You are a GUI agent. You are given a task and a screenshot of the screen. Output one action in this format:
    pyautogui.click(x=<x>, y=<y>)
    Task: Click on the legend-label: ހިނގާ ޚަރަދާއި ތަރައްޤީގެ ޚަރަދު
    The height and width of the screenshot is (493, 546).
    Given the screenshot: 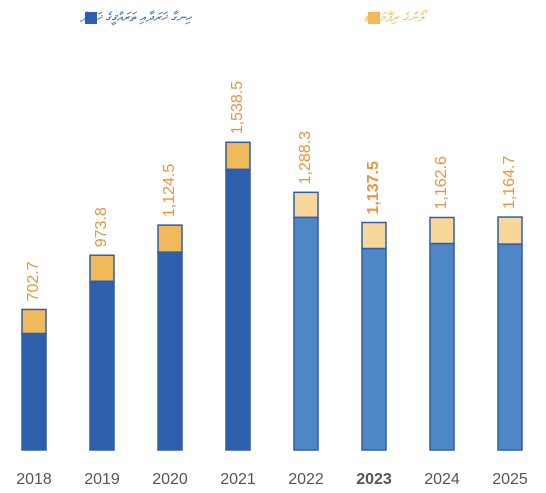 What is the action you would take?
    pyautogui.click(x=136, y=18)
    